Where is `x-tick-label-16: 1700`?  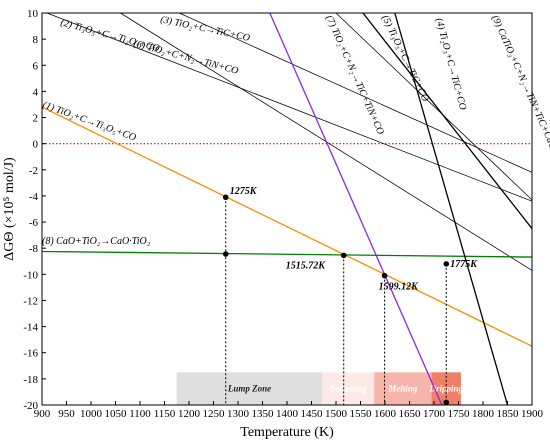
x-tick-label-16: 1700 is located at coordinates (434, 414).